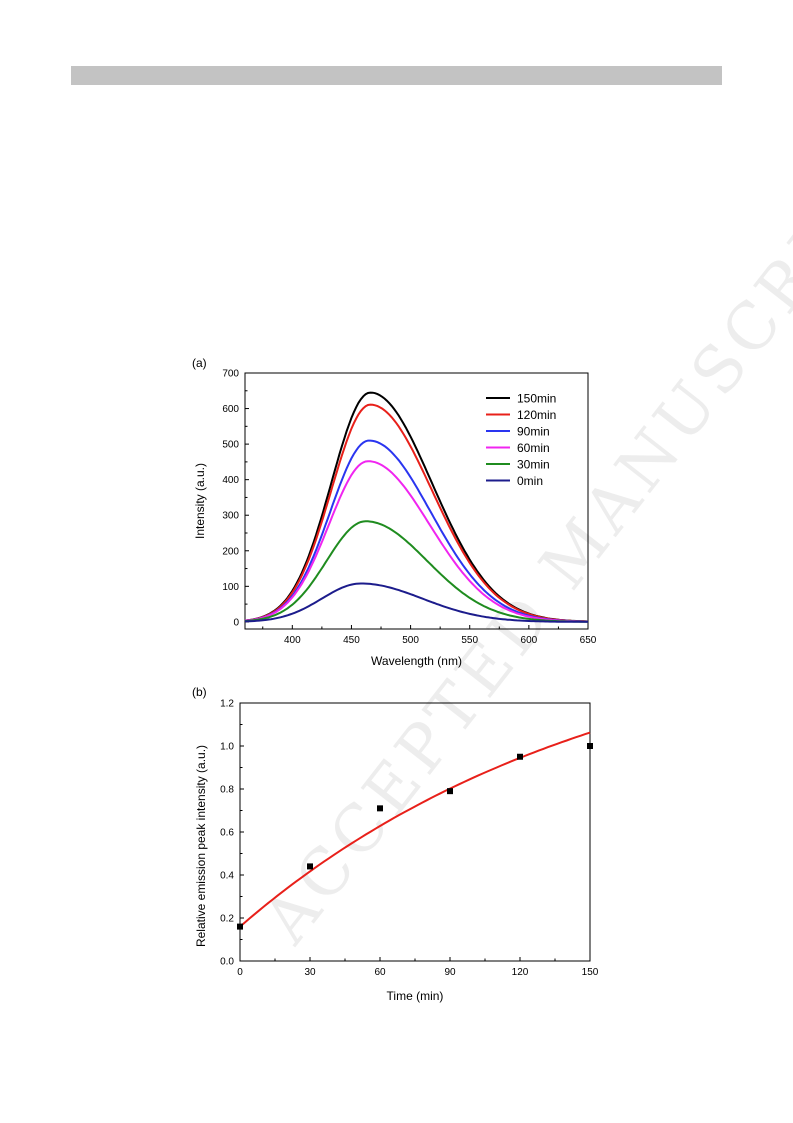  What do you see at coordinates (292, 640) in the screenshot?
I see `chart-a-xtick-label: 400` at bounding box center [292, 640].